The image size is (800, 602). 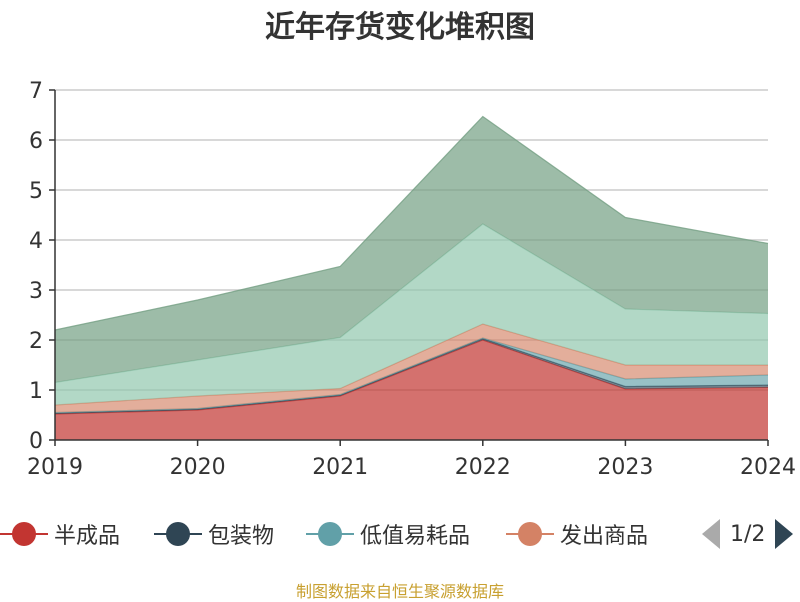 I want to click on y-tick-label: 2, so click(x=36, y=341).